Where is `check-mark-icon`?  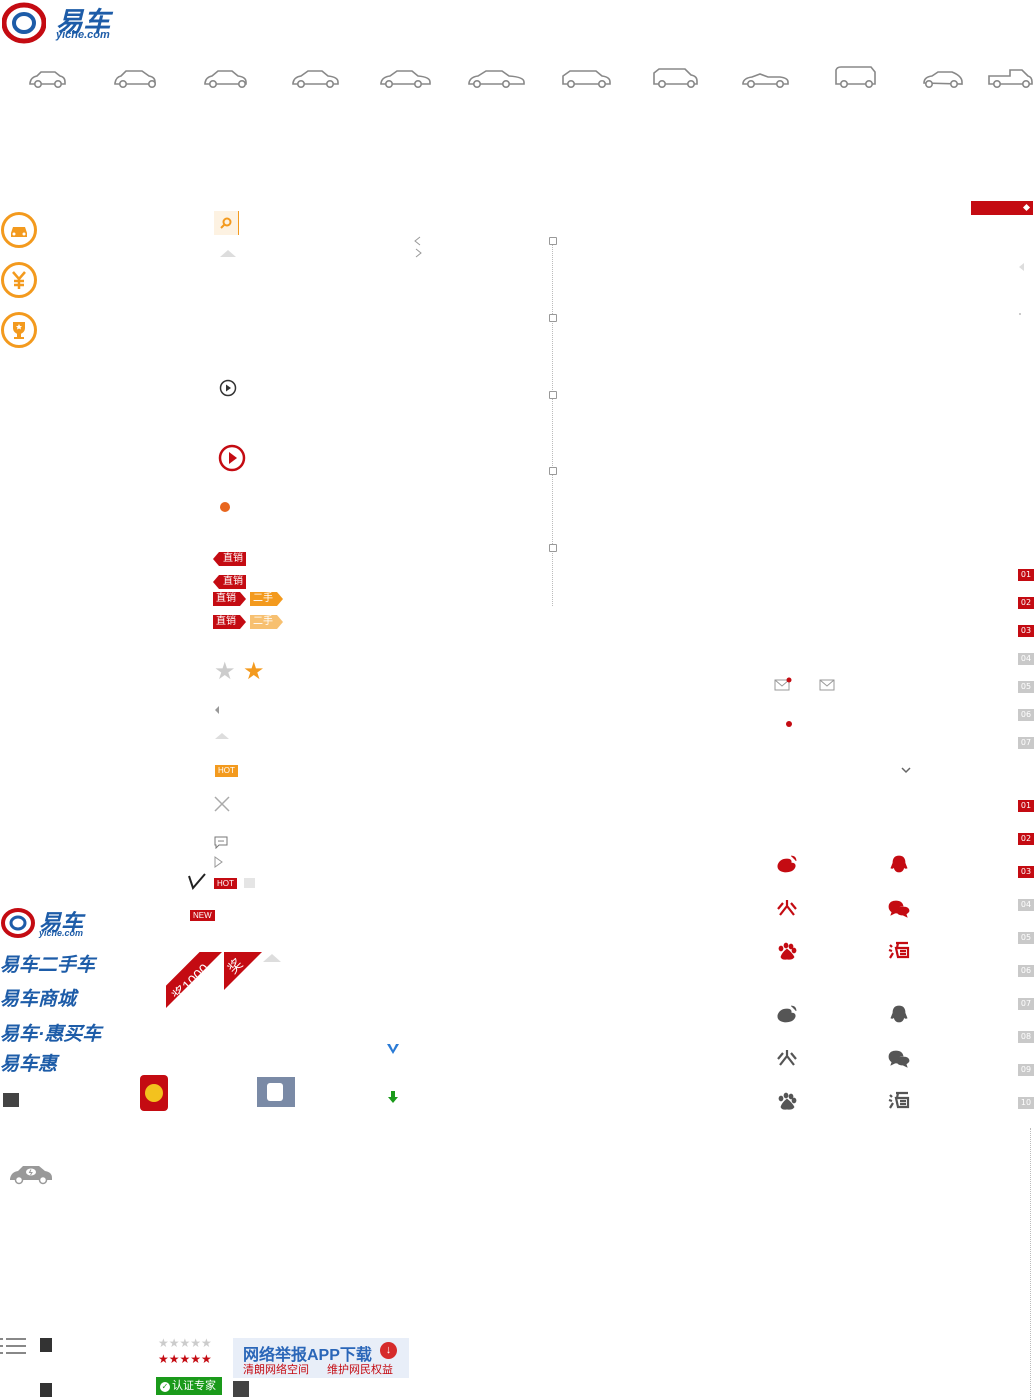 check-mark-icon is located at coordinates (197, 881).